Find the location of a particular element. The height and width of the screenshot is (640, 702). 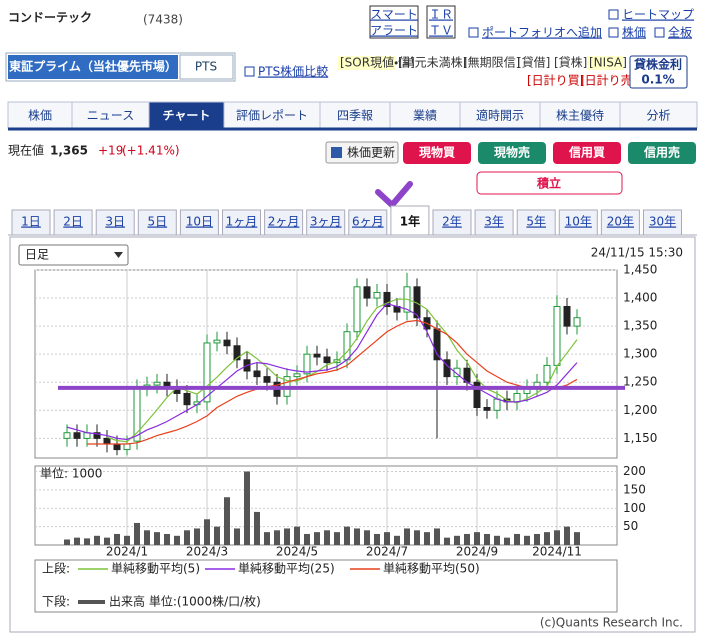

alert-button is located at coordinates (394, 22).